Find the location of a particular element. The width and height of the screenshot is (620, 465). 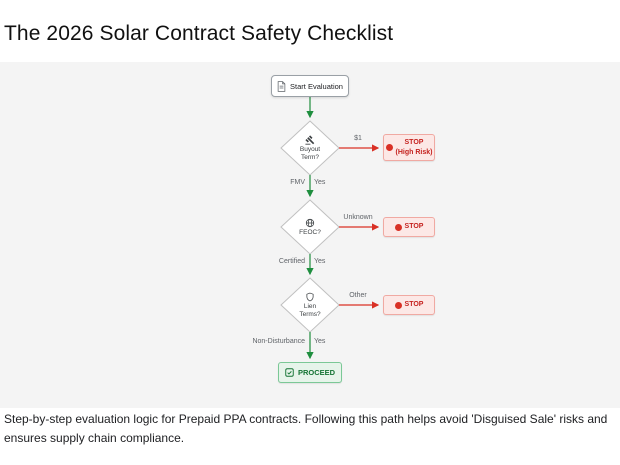

edge-label-buyout-branch: $1 is located at coordinates (358, 138).